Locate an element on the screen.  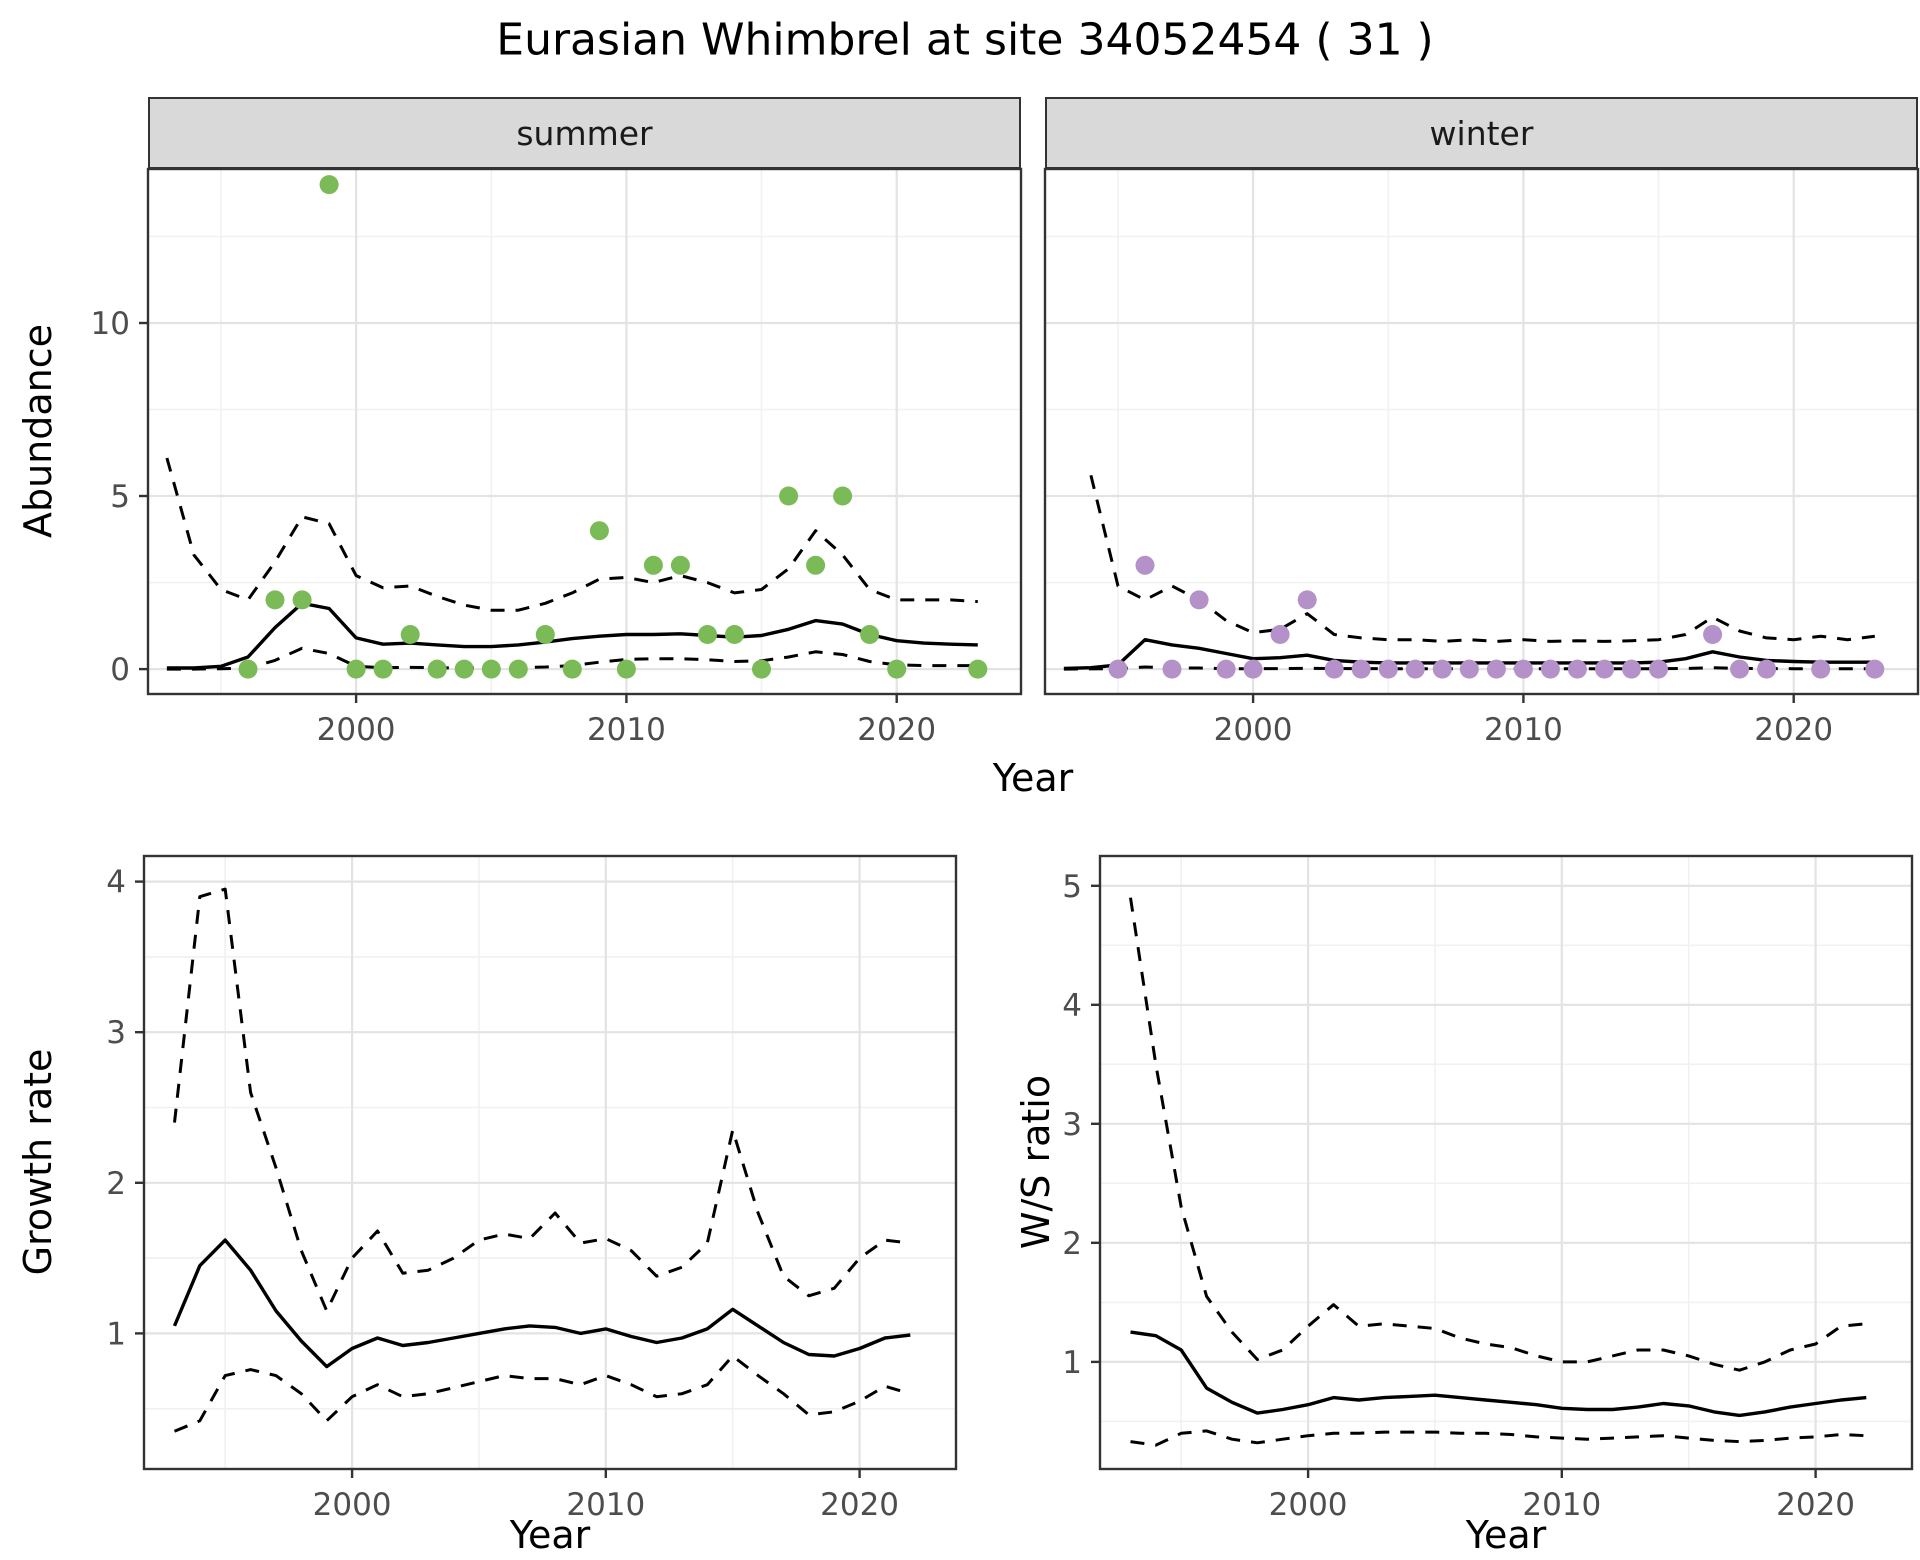
ws-ratio-upper-ci-line is located at coordinates (1498, 1134).